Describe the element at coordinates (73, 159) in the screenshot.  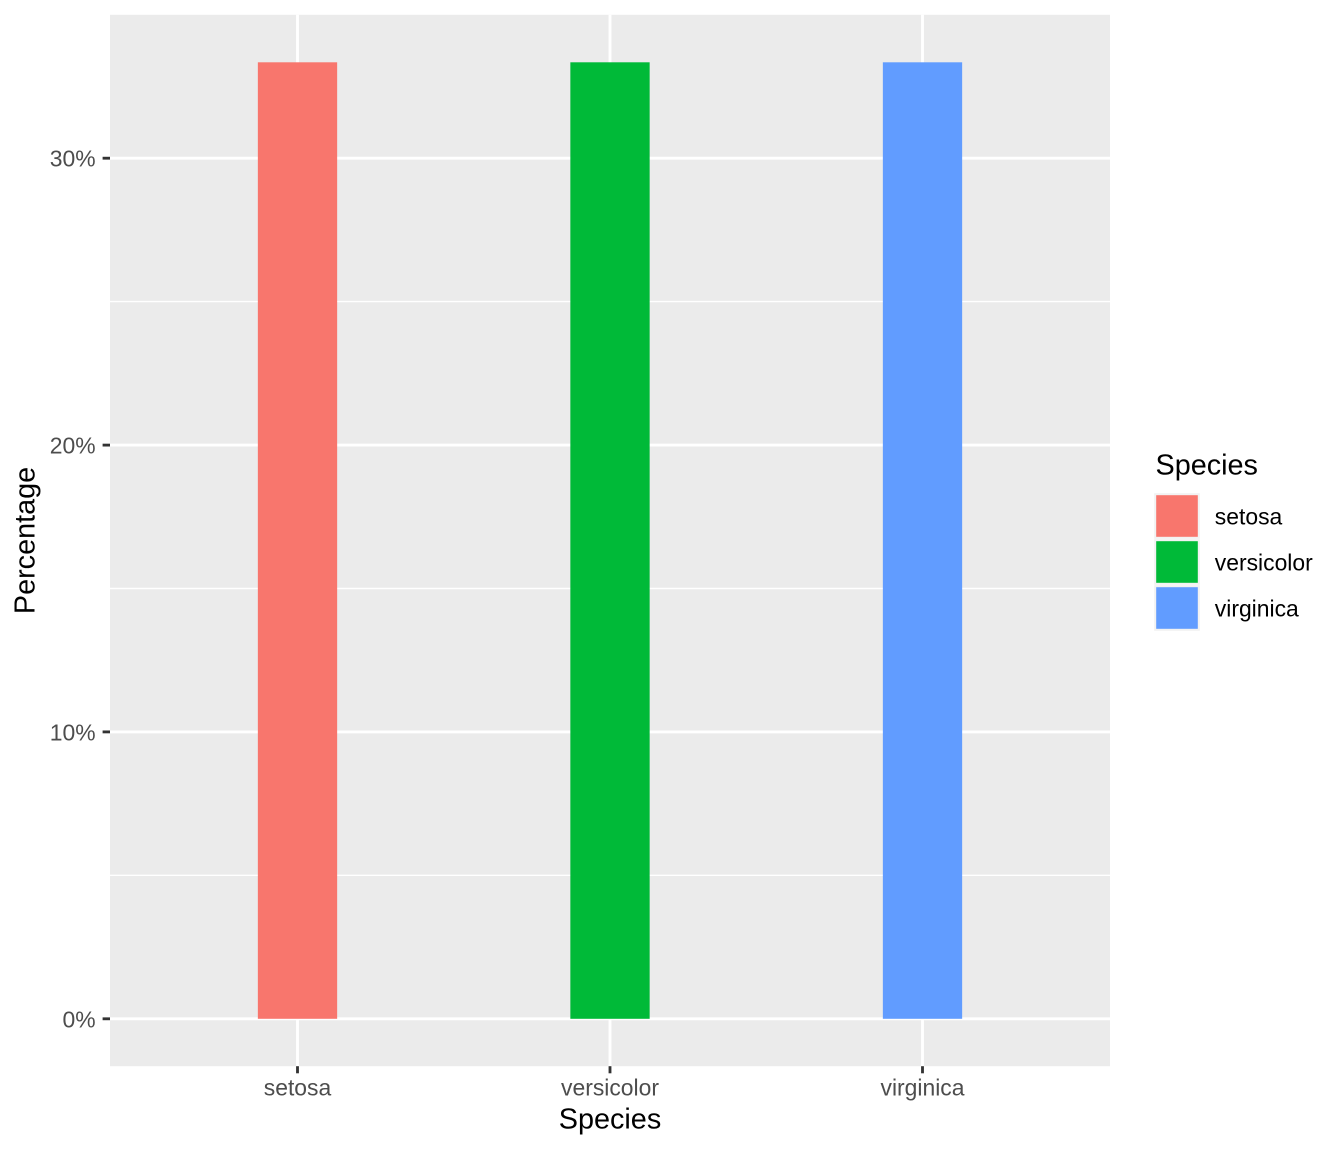
I see `svg-text: 30%` at that location.